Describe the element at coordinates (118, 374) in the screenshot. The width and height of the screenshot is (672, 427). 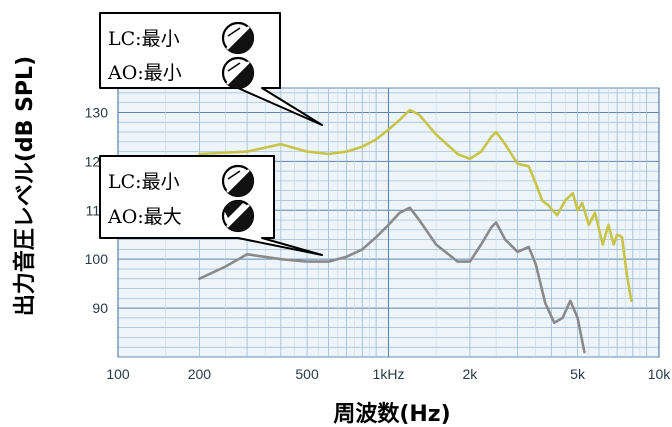
I see `x-tick-label: 100` at that location.